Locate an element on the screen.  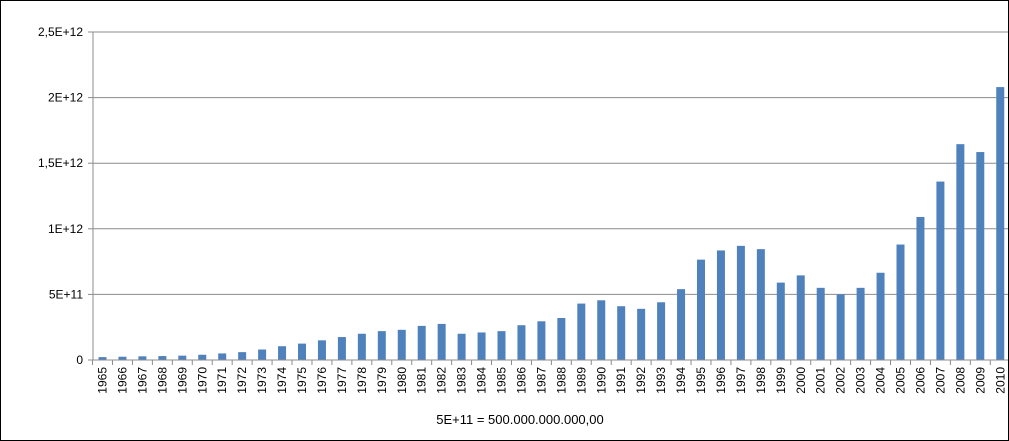
bar-1985 is located at coordinates (501, 345).